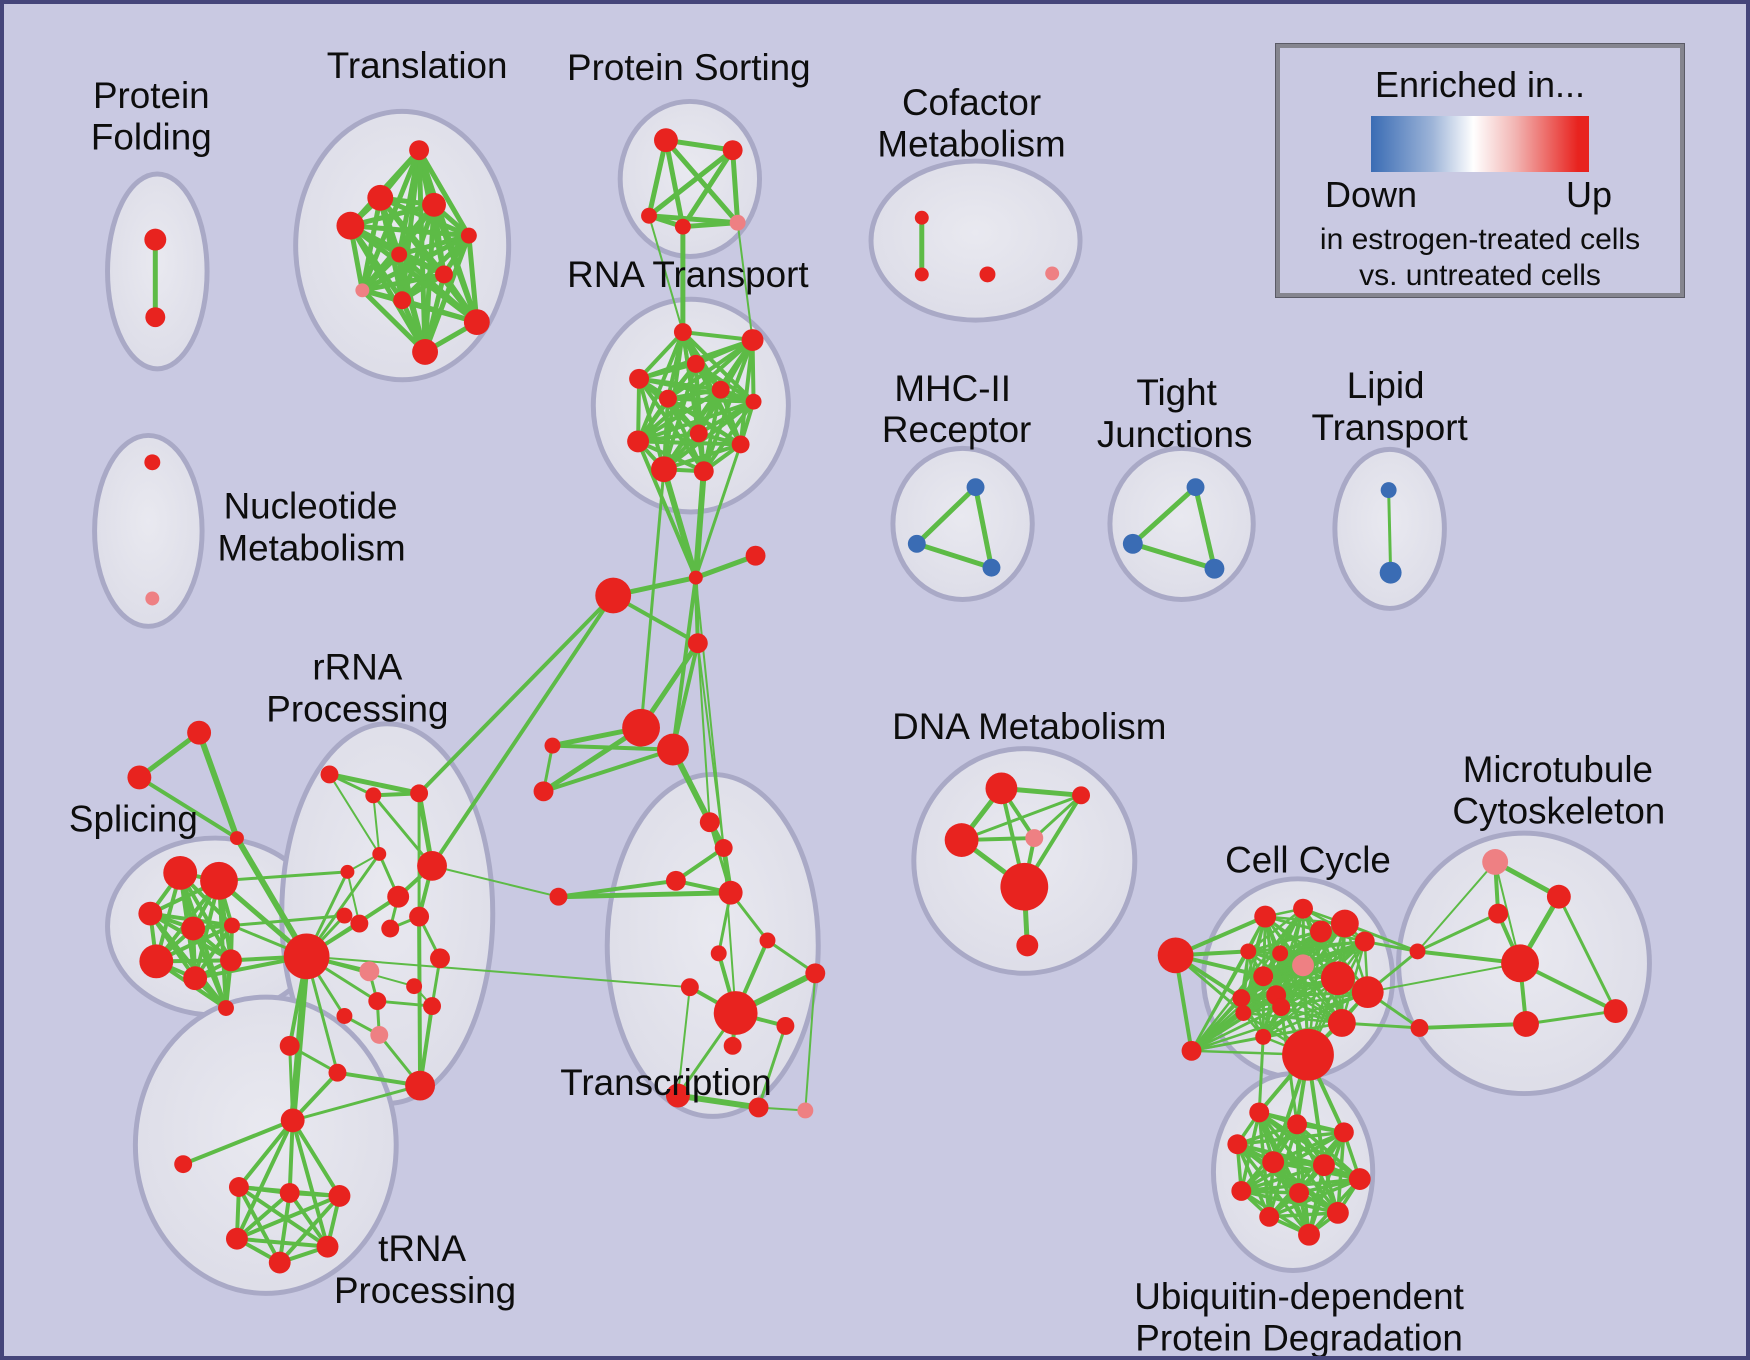 Image resolution: width=1750 pixels, height=1360 pixels. I want to click on node-b1, so click(641, 727).